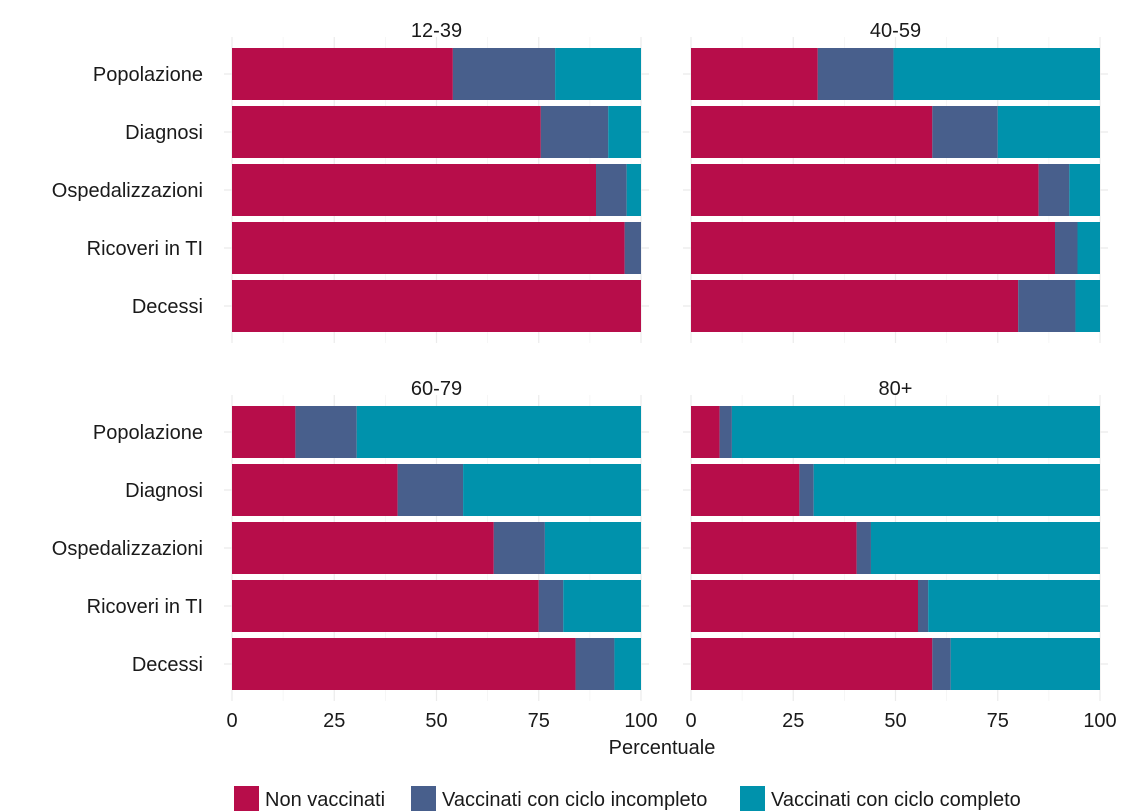 The height and width of the screenshot is (812, 1125). Describe the element at coordinates (896, 389) in the screenshot. I see `panel-title: 80+` at that location.